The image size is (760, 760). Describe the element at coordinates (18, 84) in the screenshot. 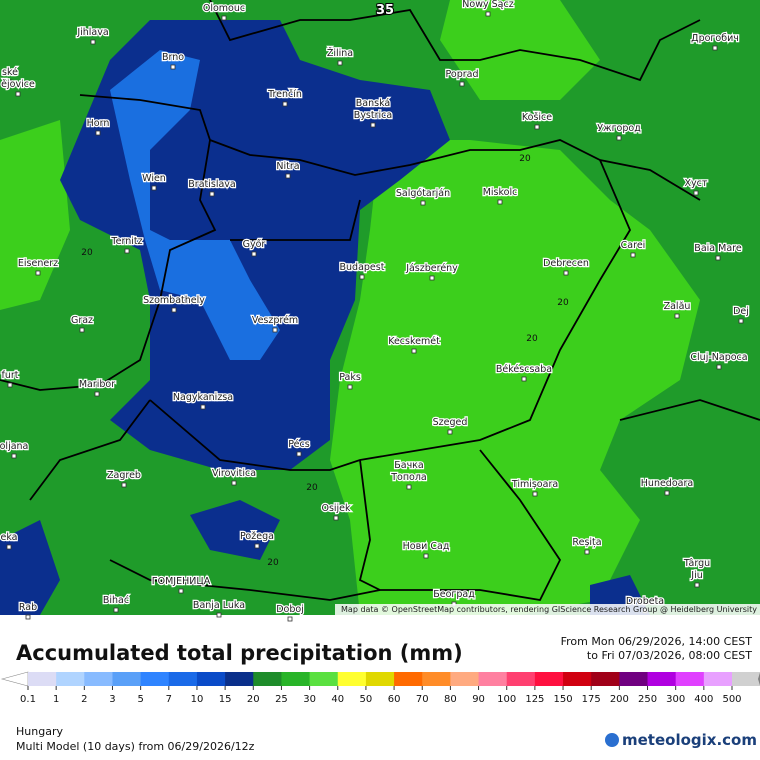

I see `place-label: ějovice` at that location.